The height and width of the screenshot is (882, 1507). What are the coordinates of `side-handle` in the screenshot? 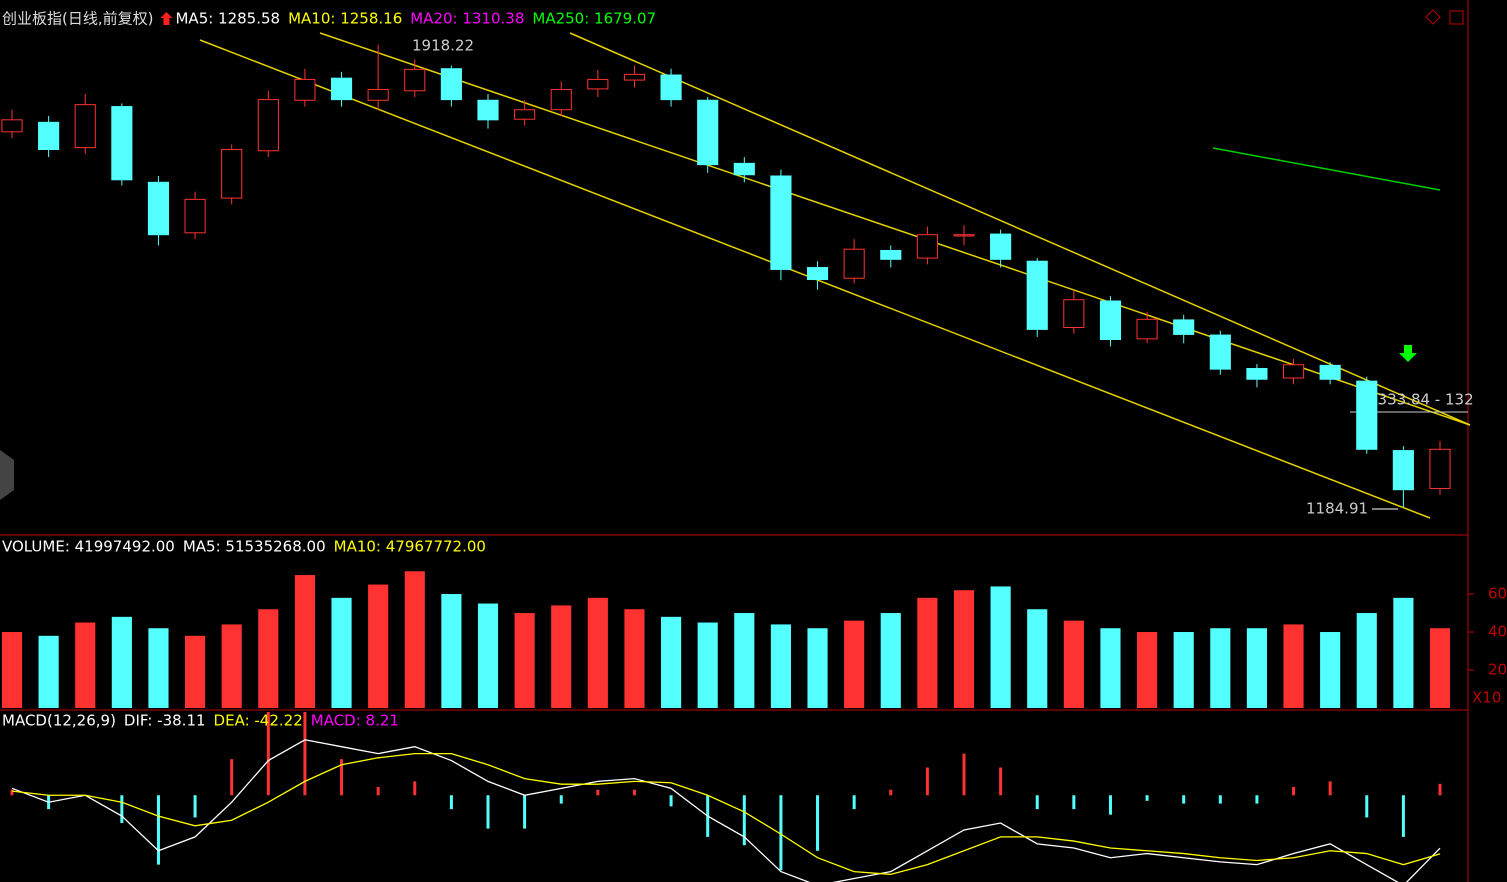 It's located at (7, 475).